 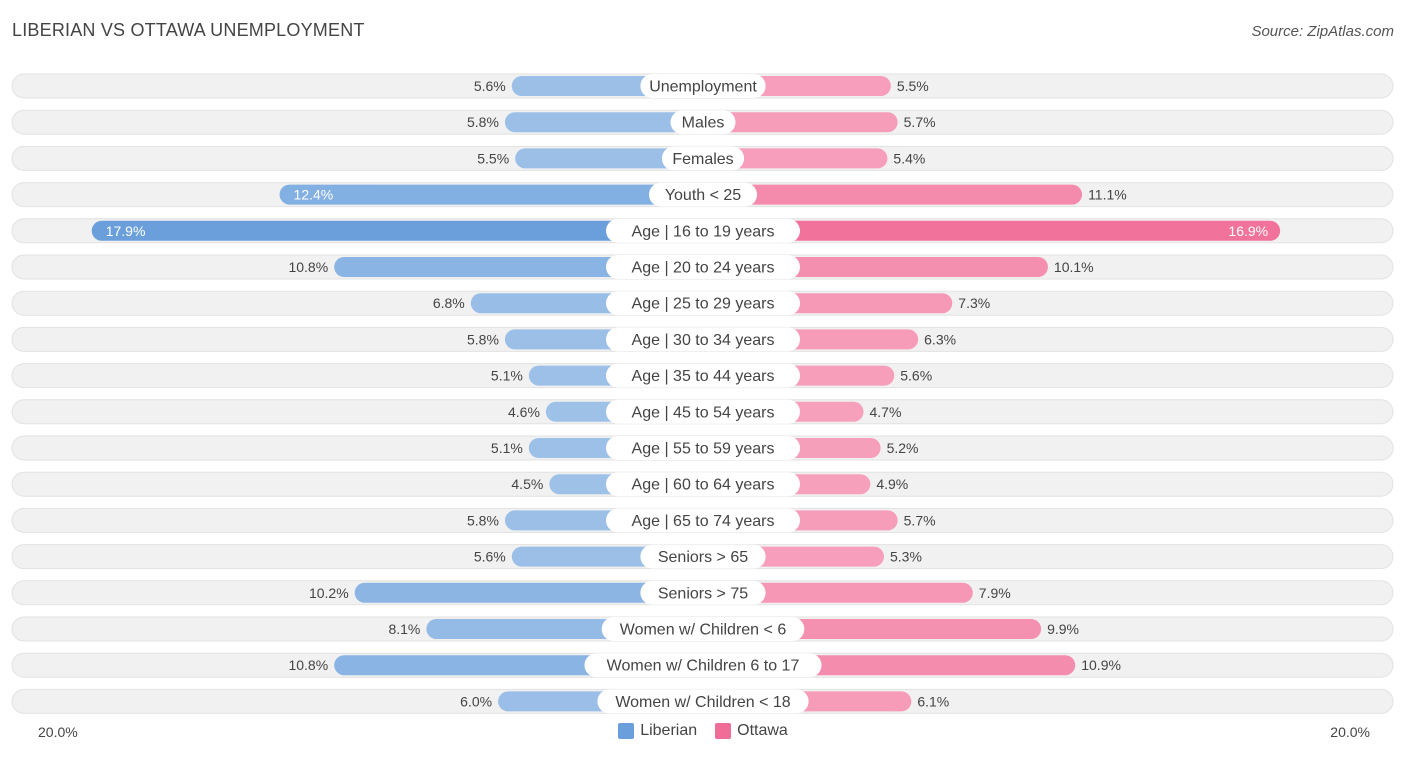 I want to click on value-label-liberian: 4.6%, so click(x=524, y=412).